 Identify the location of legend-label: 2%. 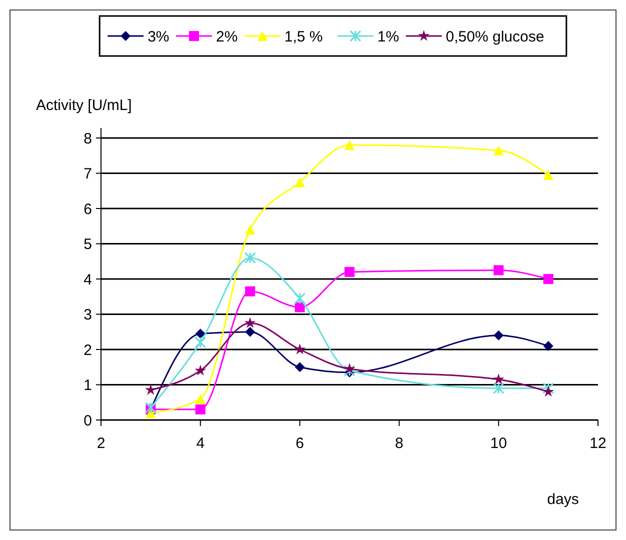
(227, 37).